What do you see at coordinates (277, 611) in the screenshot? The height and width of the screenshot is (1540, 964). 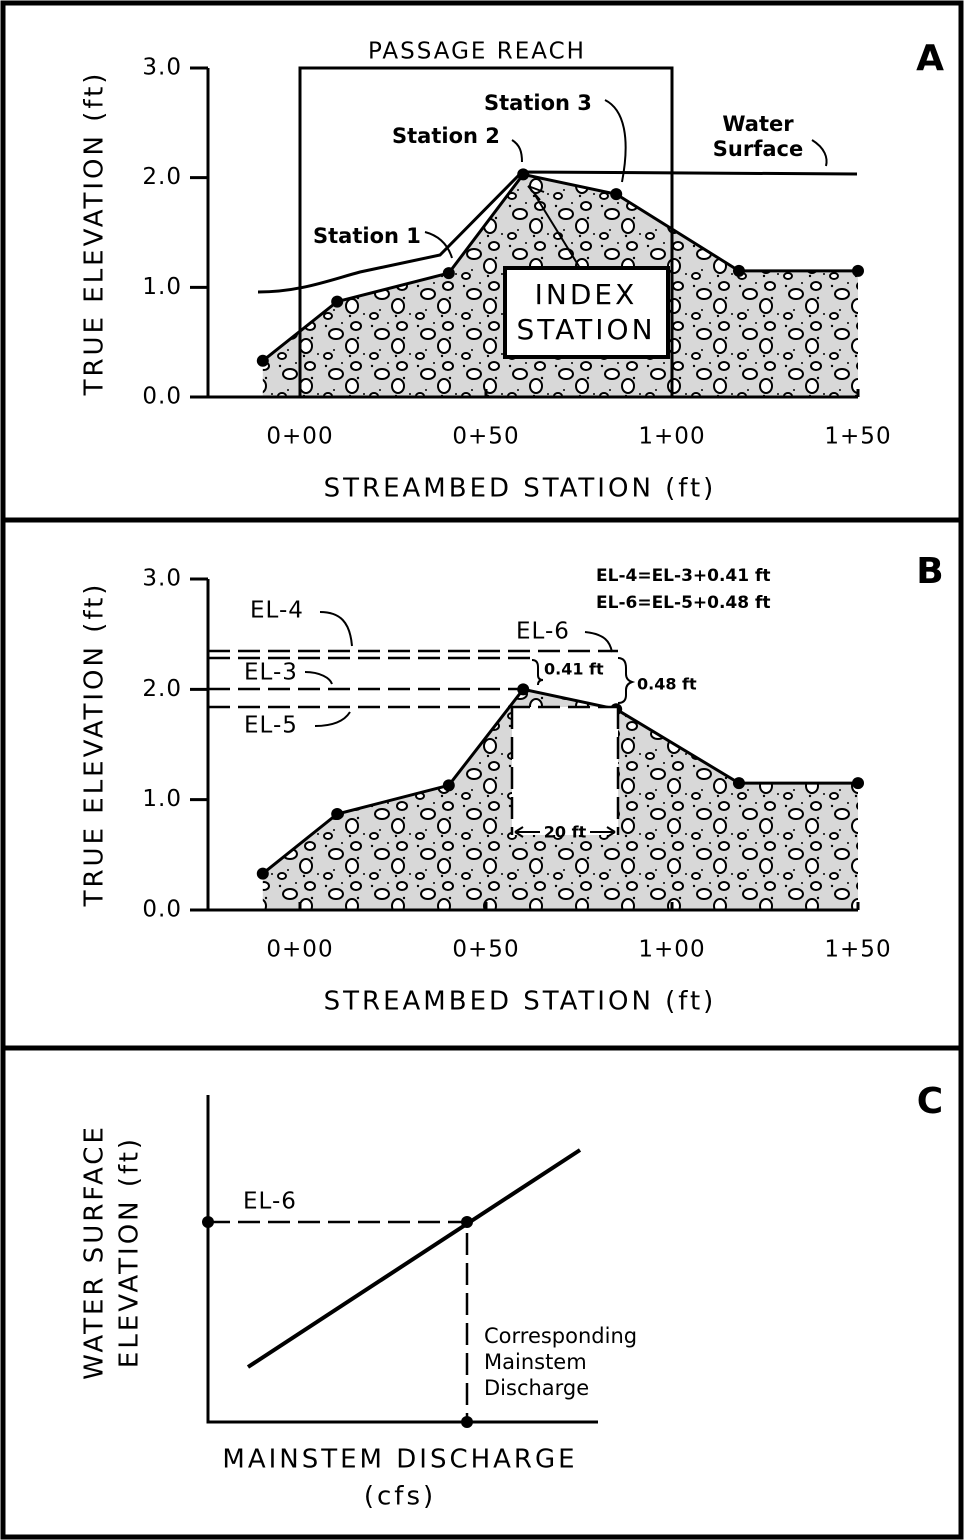 I see `el4: EL-4` at bounding box center [277, 611].